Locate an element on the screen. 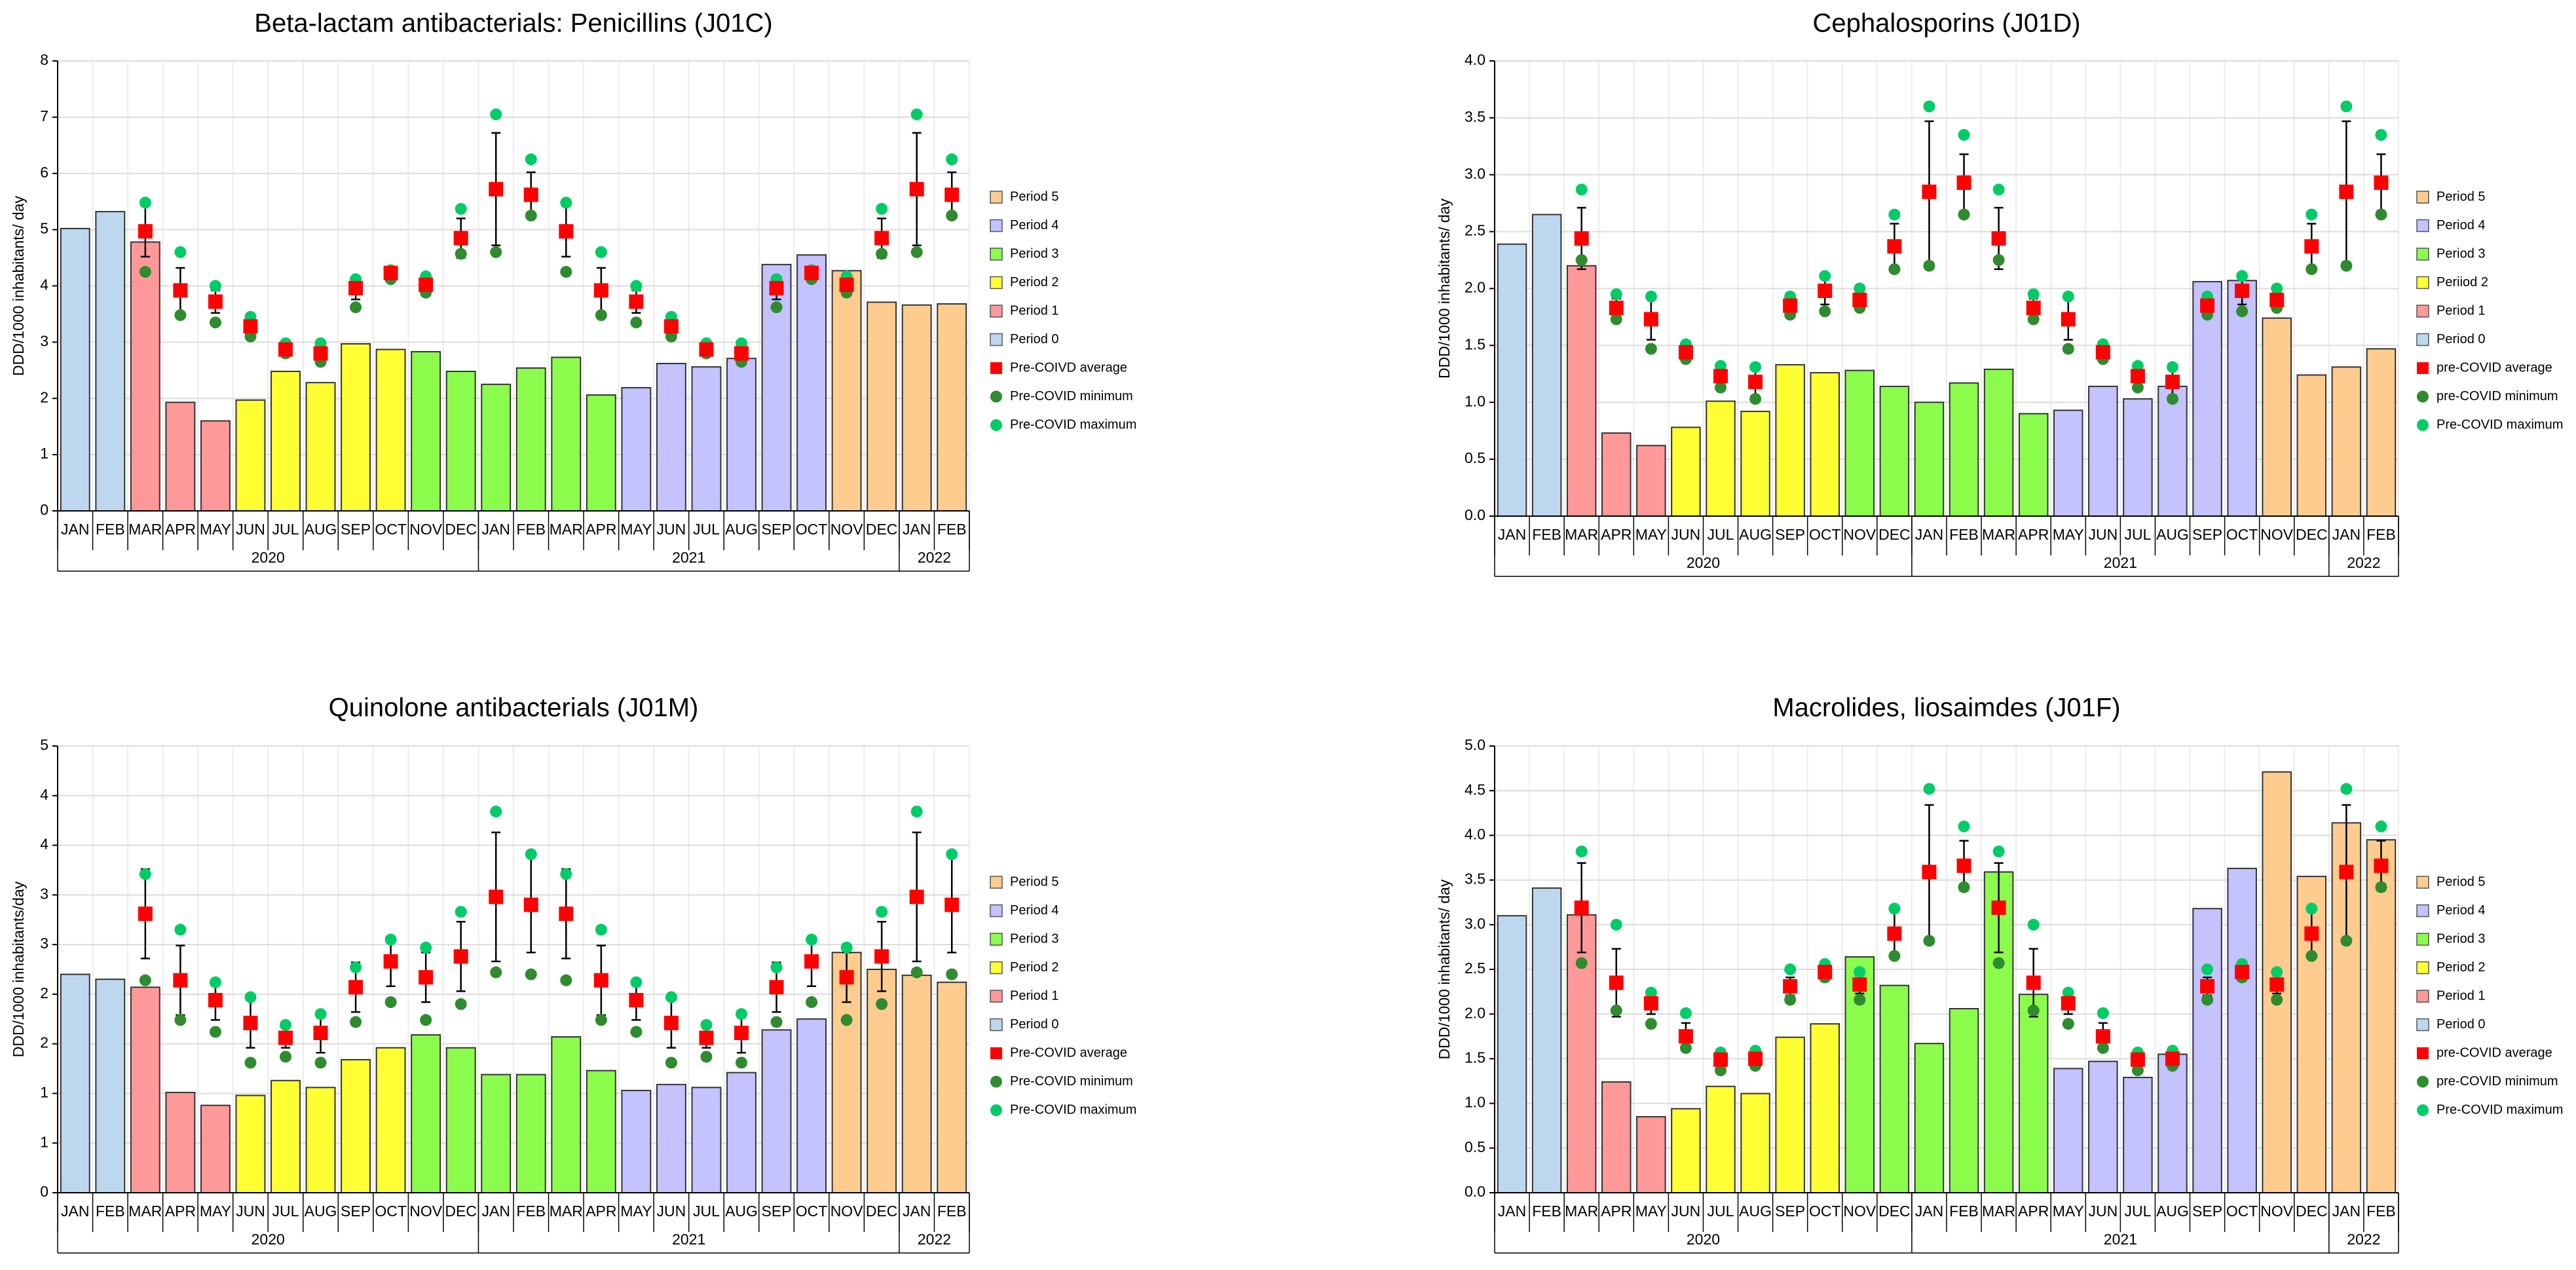 The width and height of the screenshot is (2576, 1270). chart-title: Cephalosporins (J01D) is located at coordinates (1946, 23).